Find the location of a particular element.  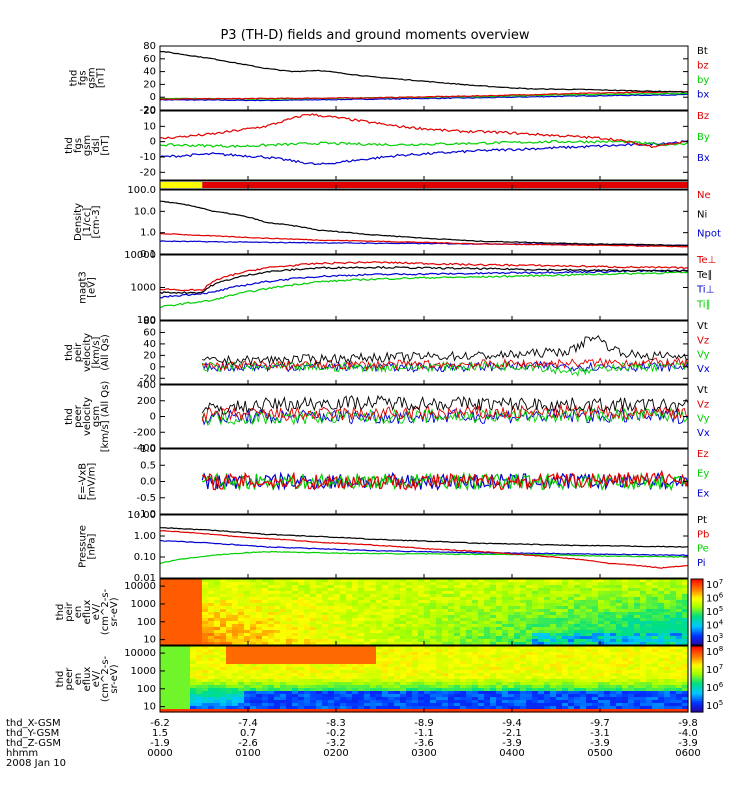

series-line-Ni is located at coordinates (424, 223).